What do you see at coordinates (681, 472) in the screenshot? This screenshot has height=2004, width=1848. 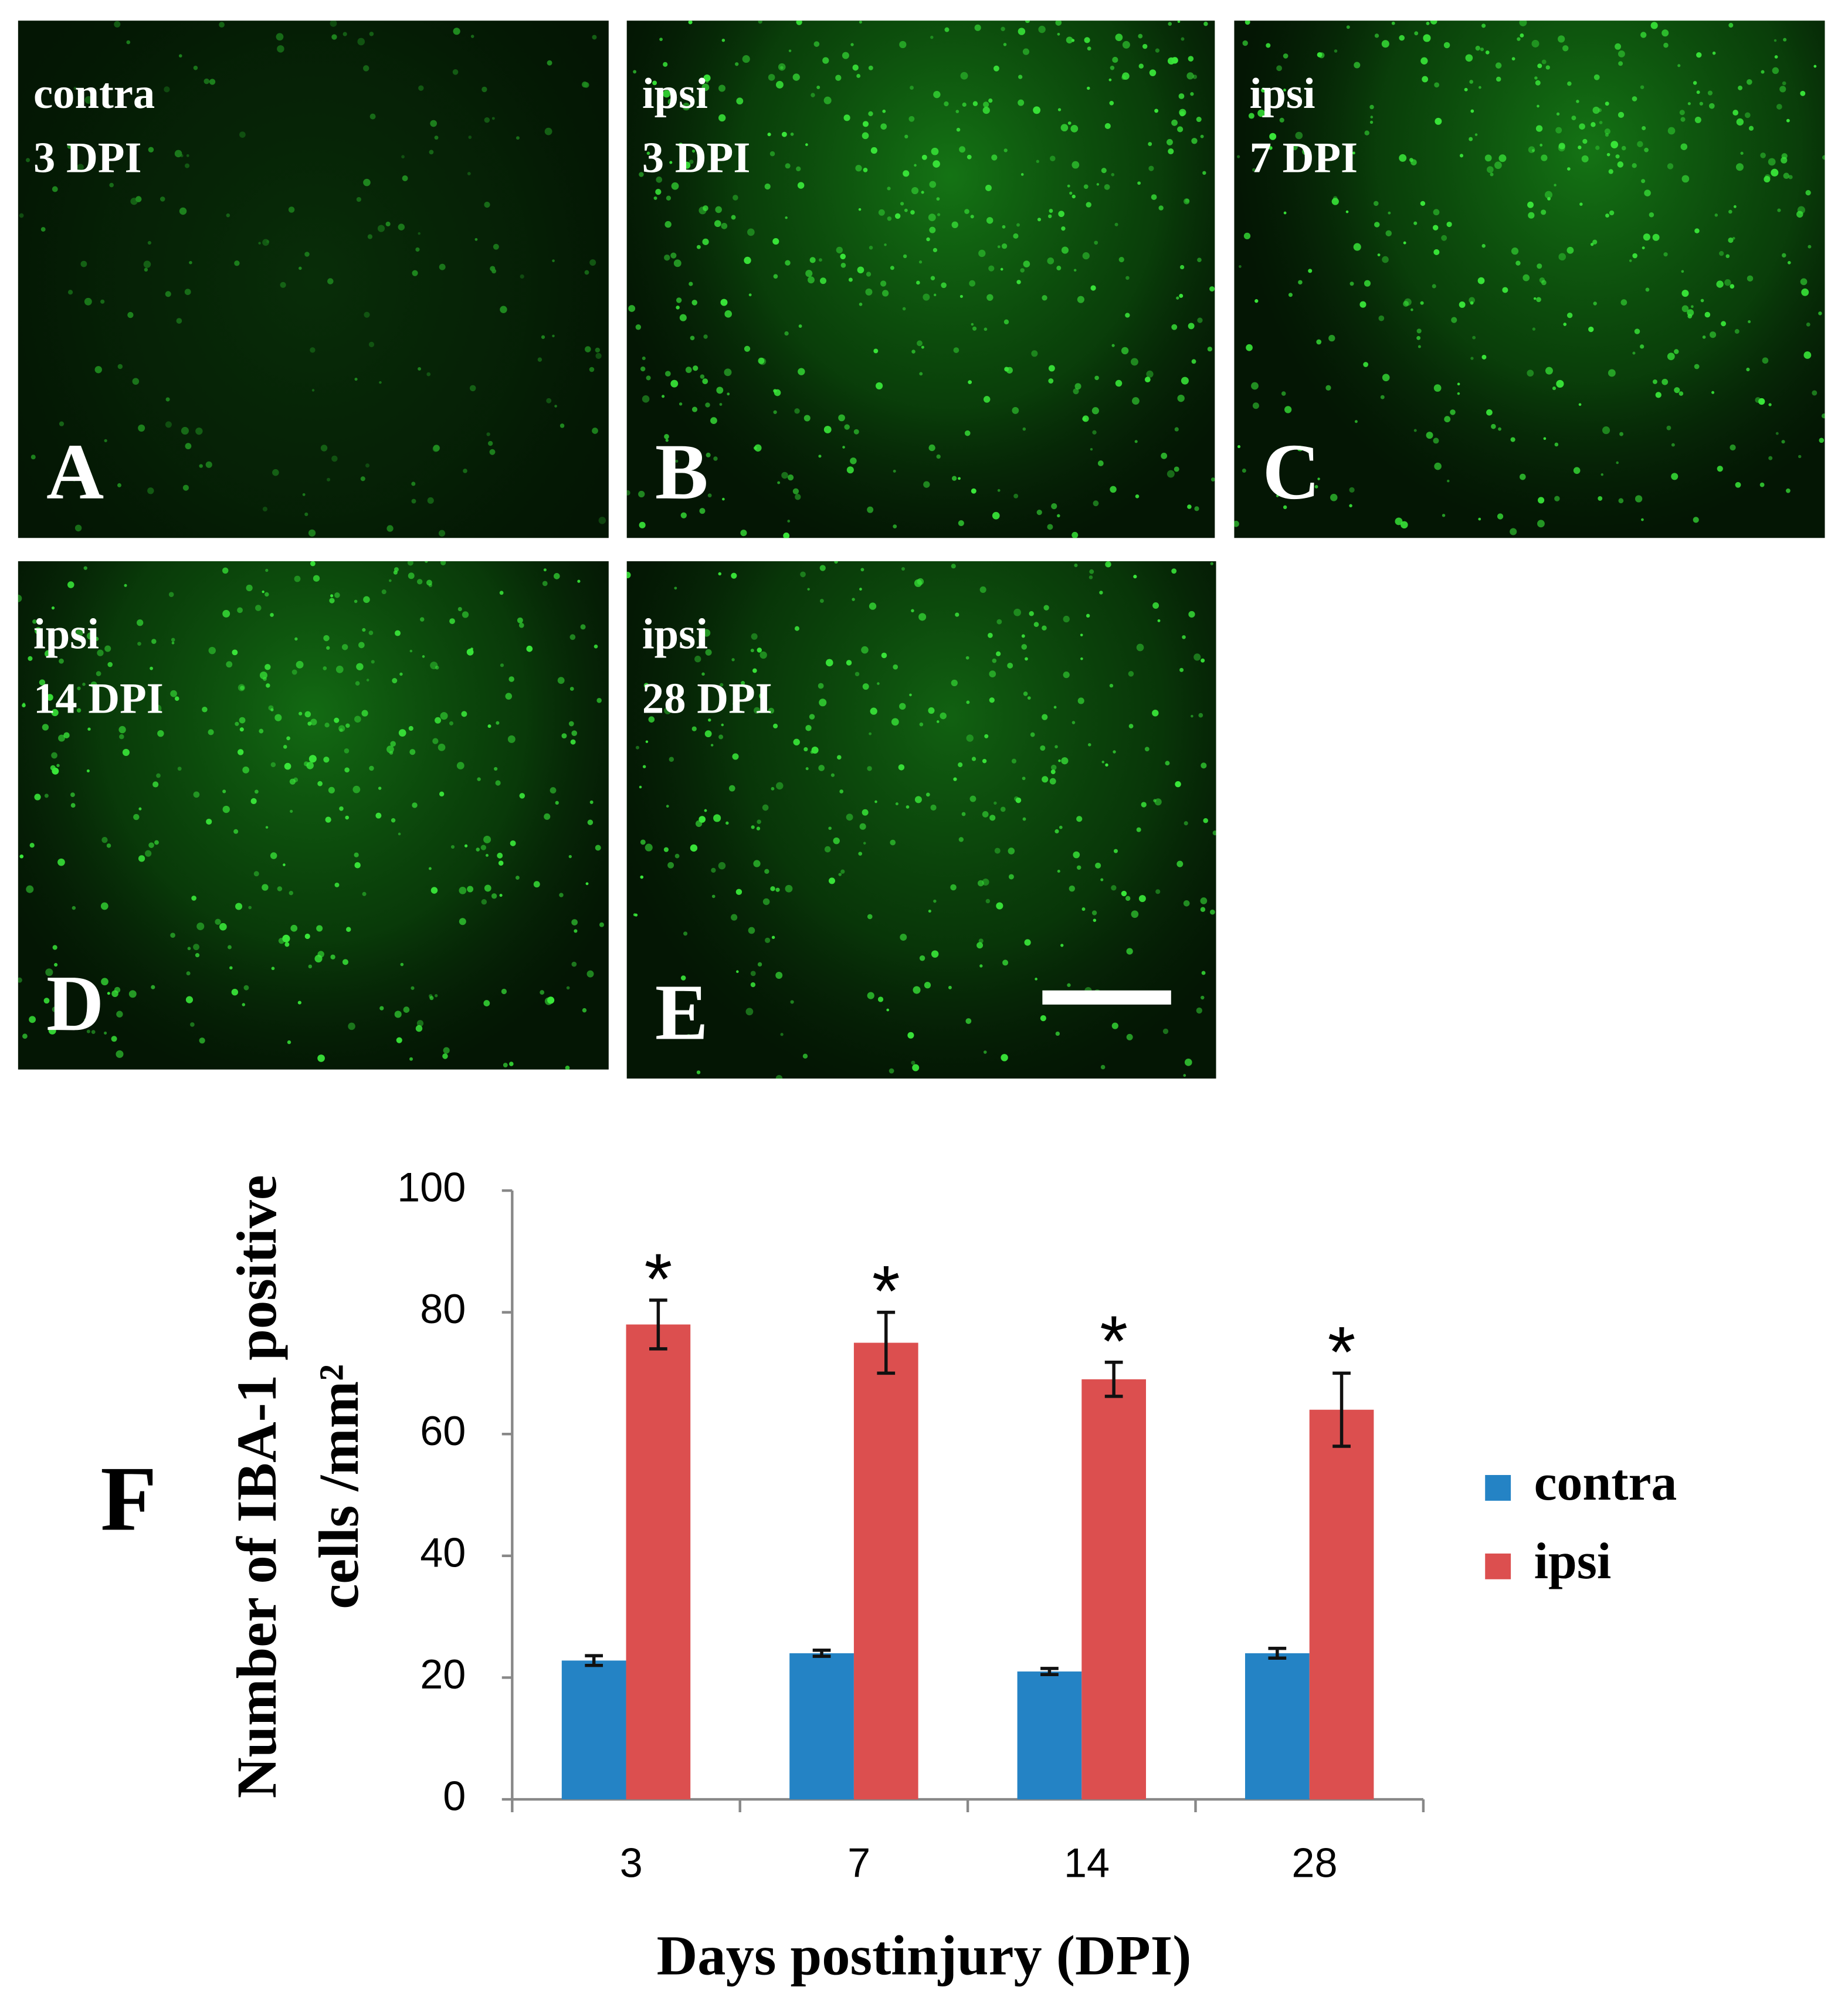 I see `panel-letter: B` at bounding box center [681, 472].